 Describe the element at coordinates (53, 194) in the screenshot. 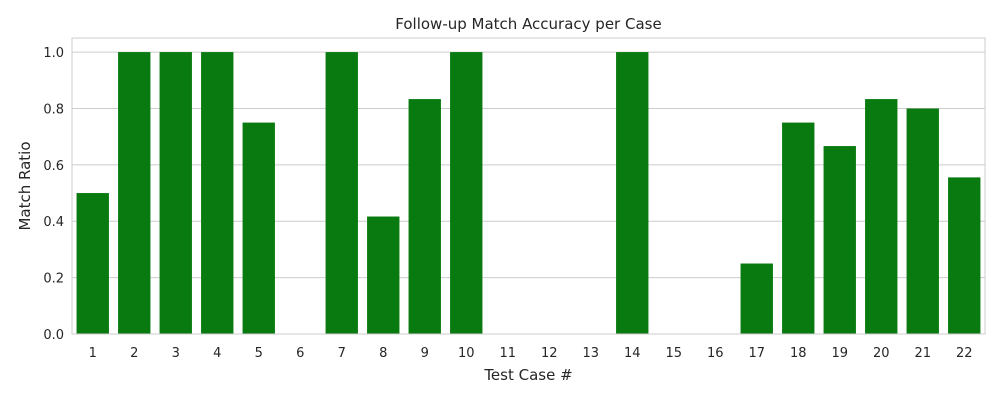

I see `y-tick-labels: 0.0 0.2 0.4 0.6 0.8 1.0` at that location.